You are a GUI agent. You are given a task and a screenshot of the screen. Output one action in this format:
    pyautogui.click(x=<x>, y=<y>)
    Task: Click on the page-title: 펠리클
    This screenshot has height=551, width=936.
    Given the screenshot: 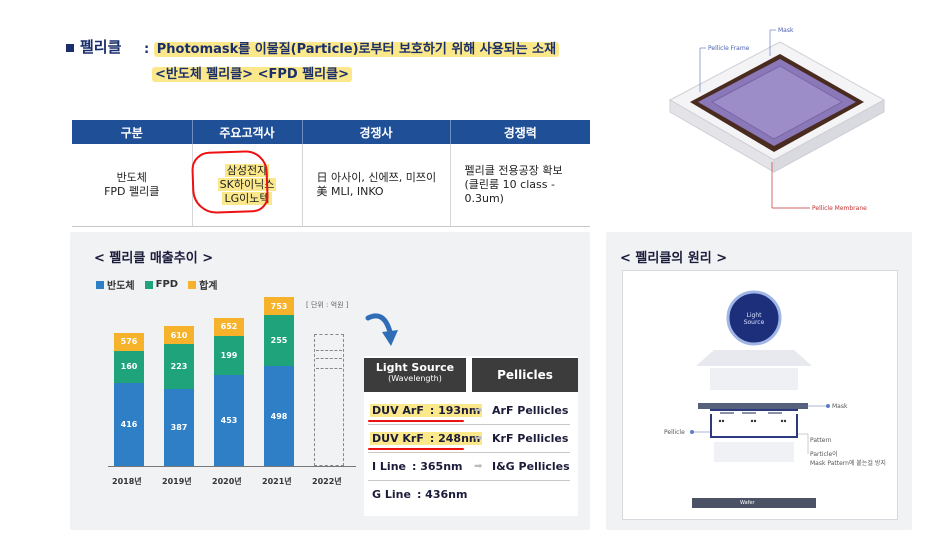 What is the action you would take?
    pyautogui.click(x=101, y=47)
    